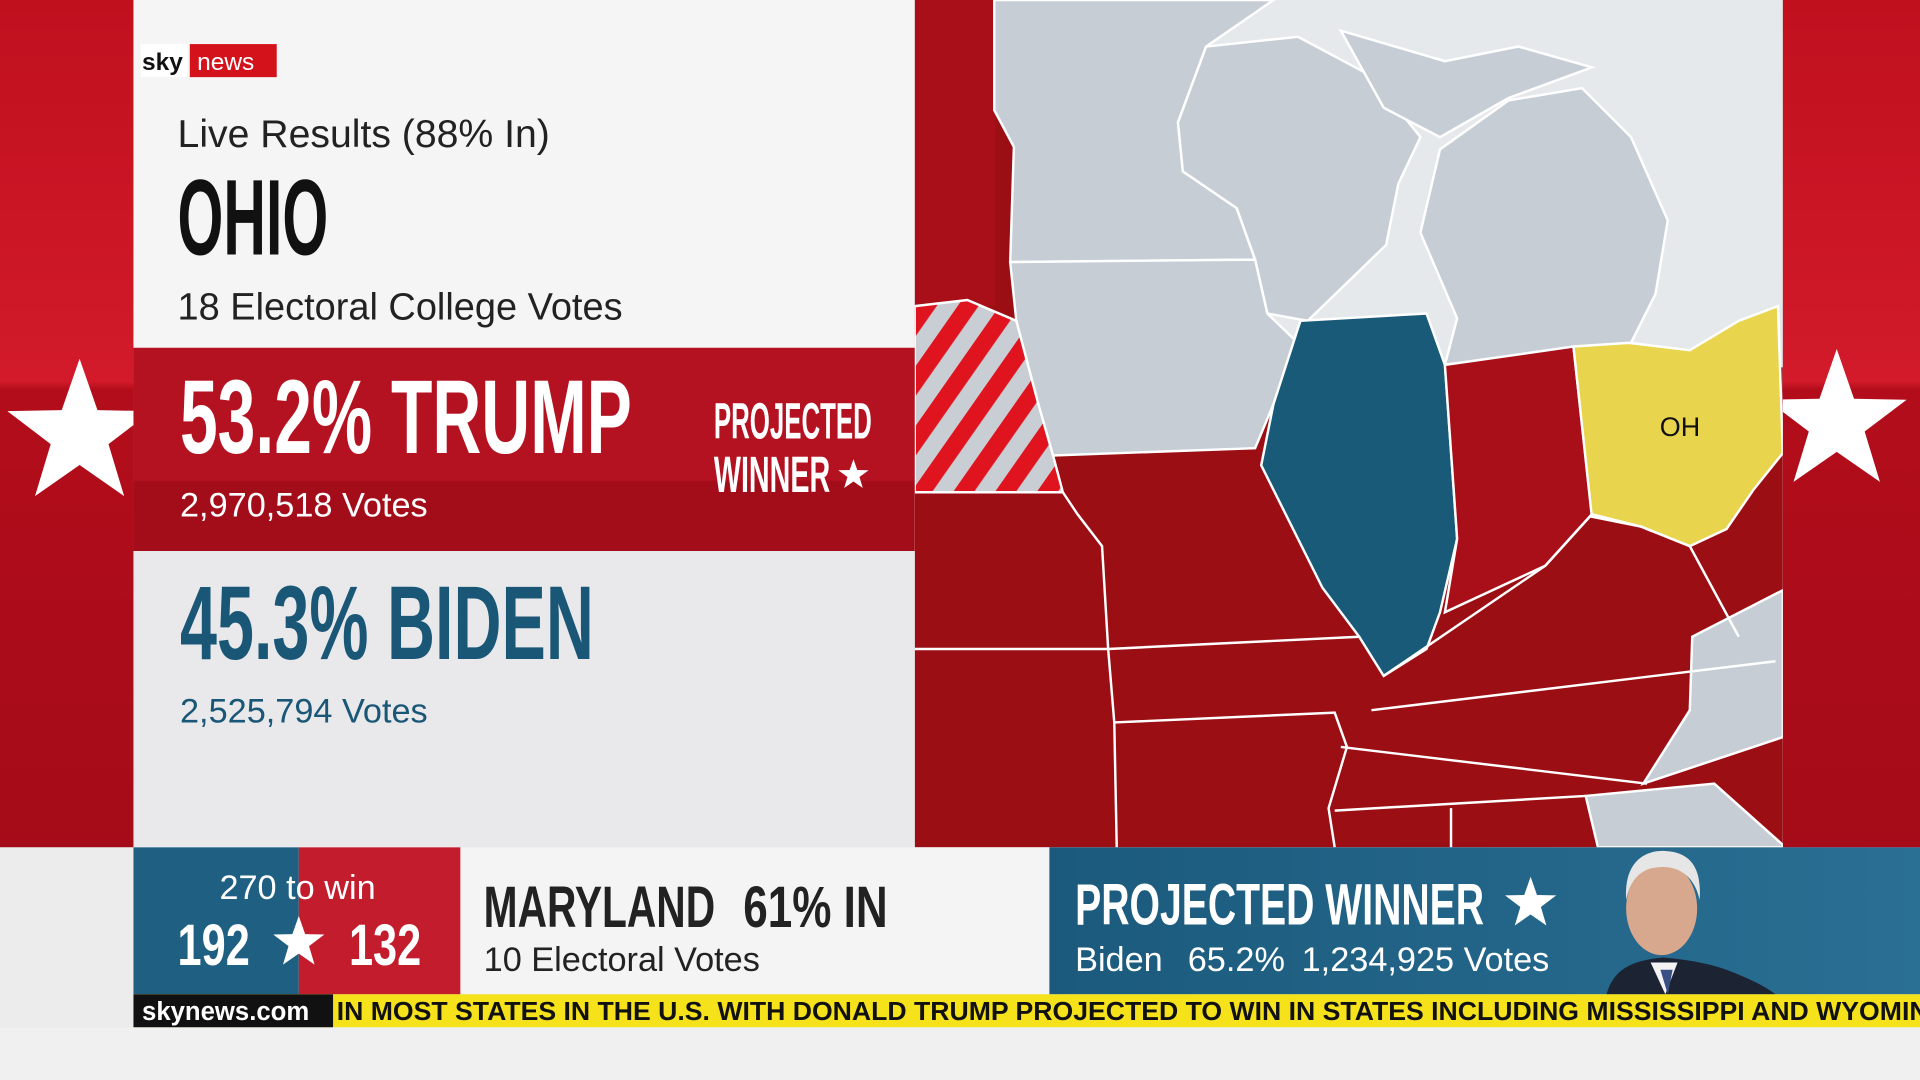 The image size is (1920, 1080). I want to click on electoral-votes: 18 Electoral College Votes, so click(400, 308).